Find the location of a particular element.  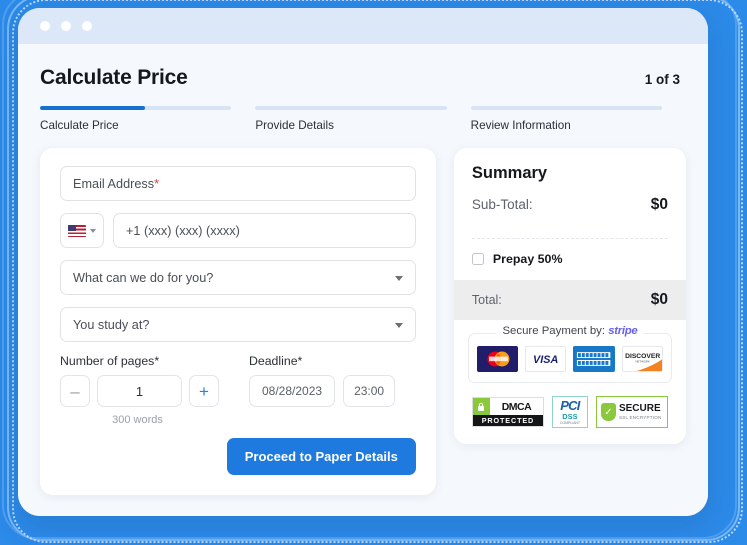

phone-field: +1 (xxx) (xxx) (xxxx) is located at coordinates (264, 230).